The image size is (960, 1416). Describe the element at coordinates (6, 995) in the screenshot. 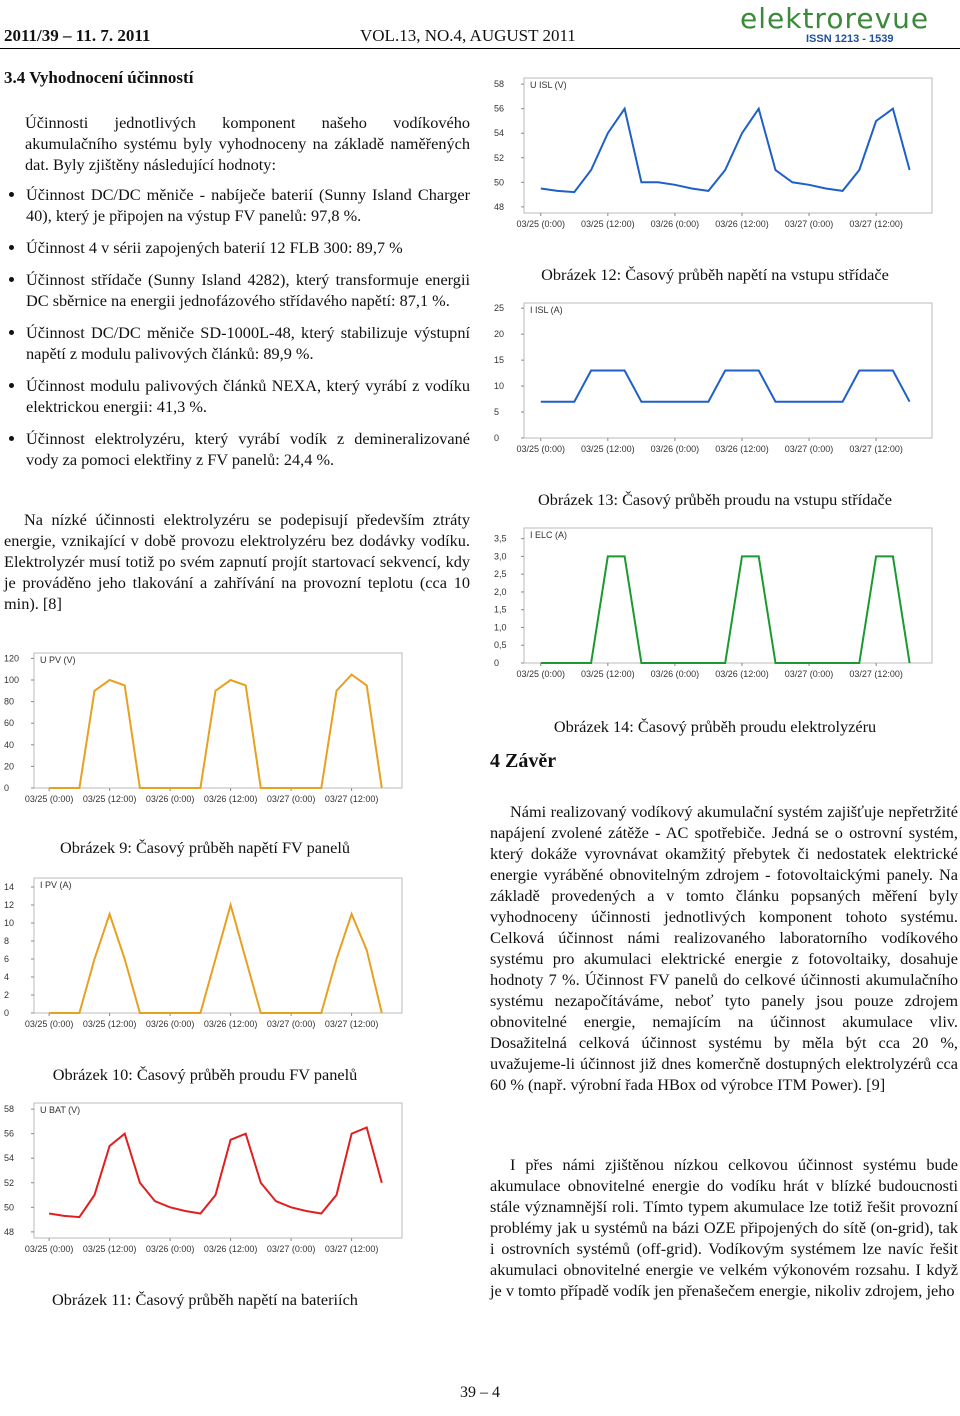

I see `y-tick-label: 2` at that location.